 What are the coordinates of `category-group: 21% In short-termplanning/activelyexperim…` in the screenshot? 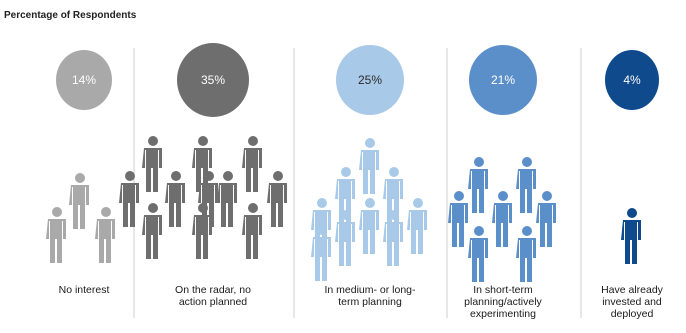 It's located at (502, 182).